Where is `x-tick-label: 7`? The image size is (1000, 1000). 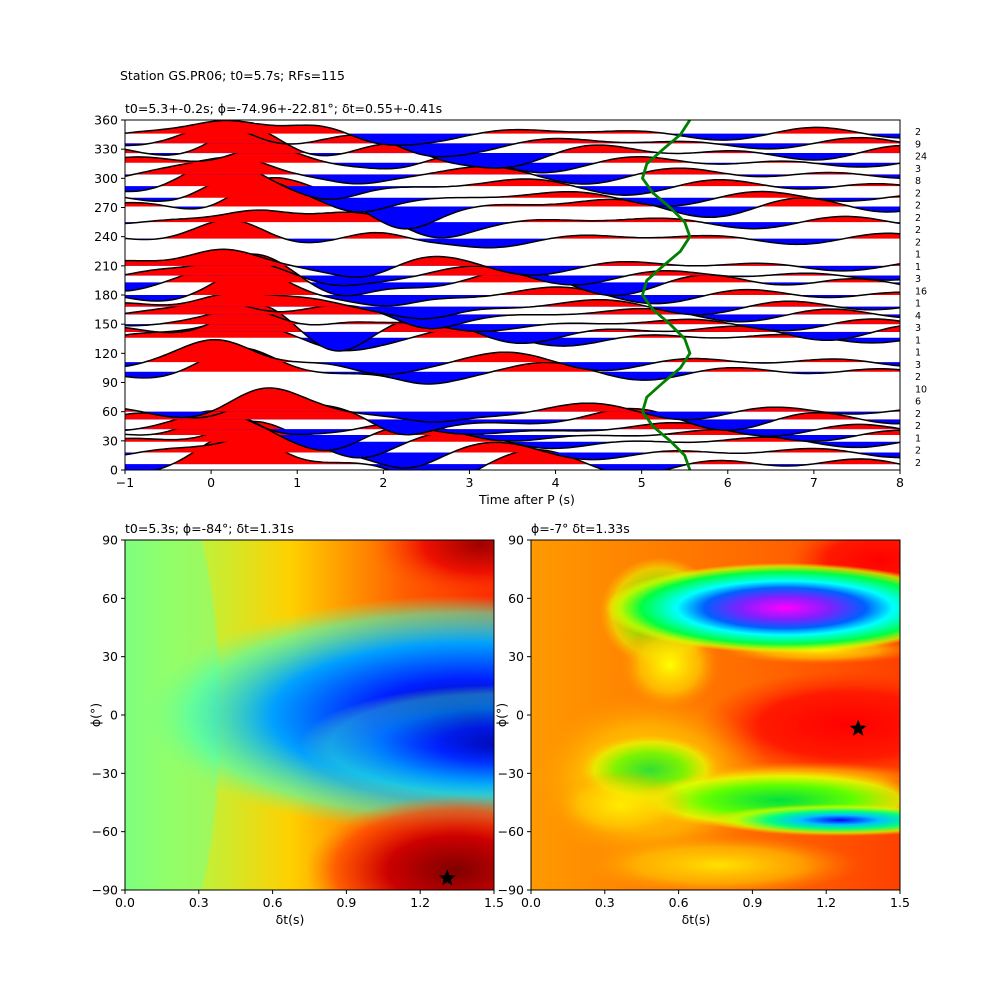 x-tick-label: 7 is located at coordinates (814, 482).